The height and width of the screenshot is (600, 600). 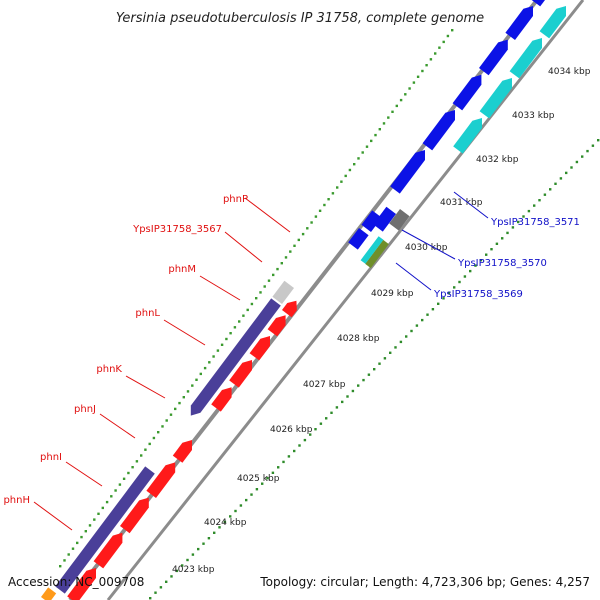 I want to click on scale-tick-label: 4030 kbp, so click(x=426, y=248).